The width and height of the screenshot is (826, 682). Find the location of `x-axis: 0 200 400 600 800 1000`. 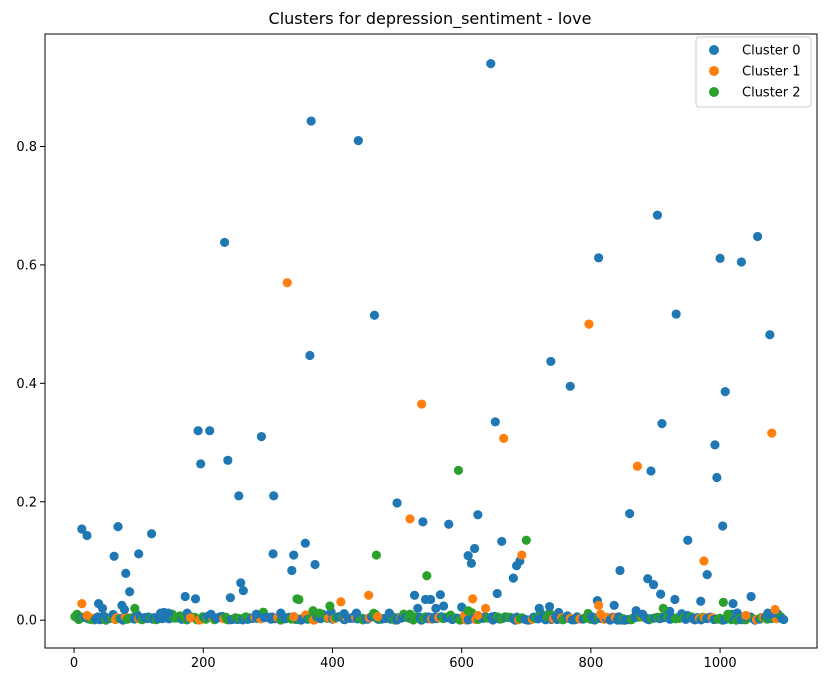

x-axis: 0 200 400 600 800 1000 is located at coordinates (403, 659).